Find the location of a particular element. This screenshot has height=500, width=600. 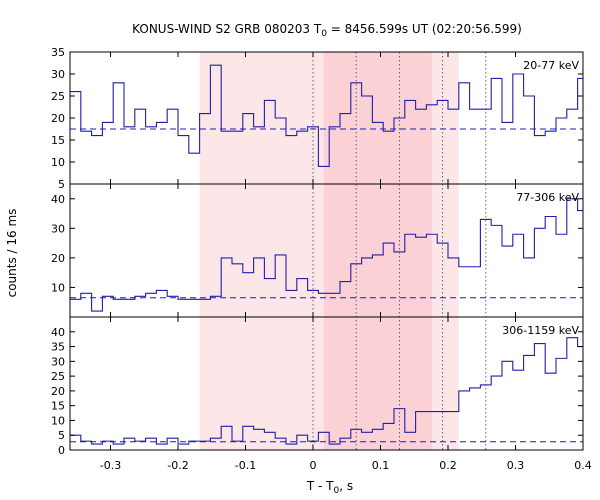

y-axis-label: counts / 16 ms is located at coordinates (12, 253).